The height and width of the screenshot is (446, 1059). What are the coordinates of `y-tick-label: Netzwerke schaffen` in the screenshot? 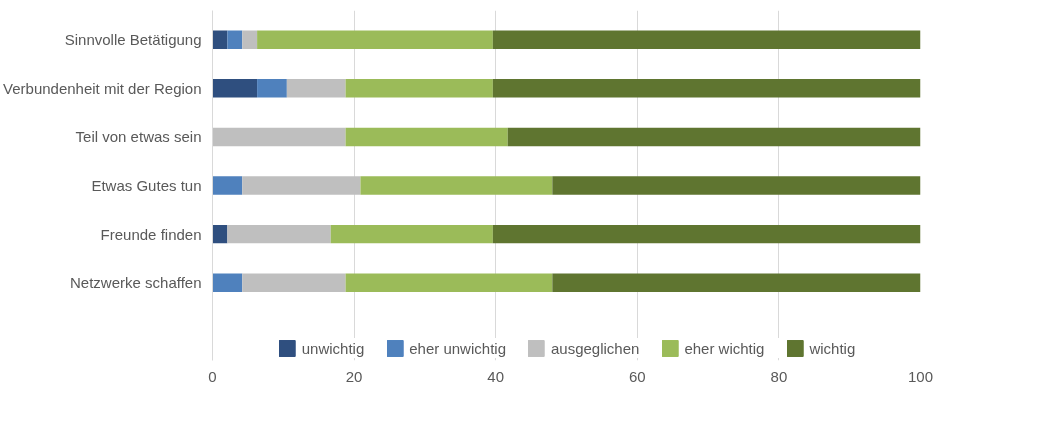 It's located at (136, 283).